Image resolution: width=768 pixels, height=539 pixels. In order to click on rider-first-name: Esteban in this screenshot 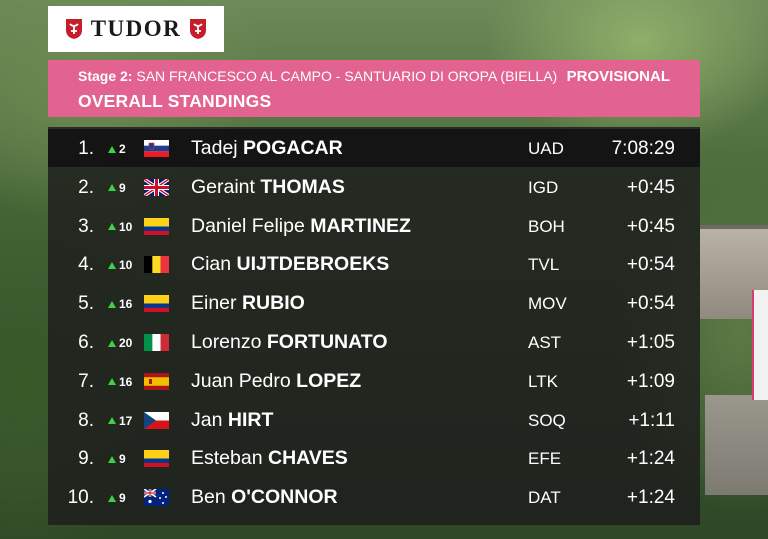, I will do `click(227, 458)`.